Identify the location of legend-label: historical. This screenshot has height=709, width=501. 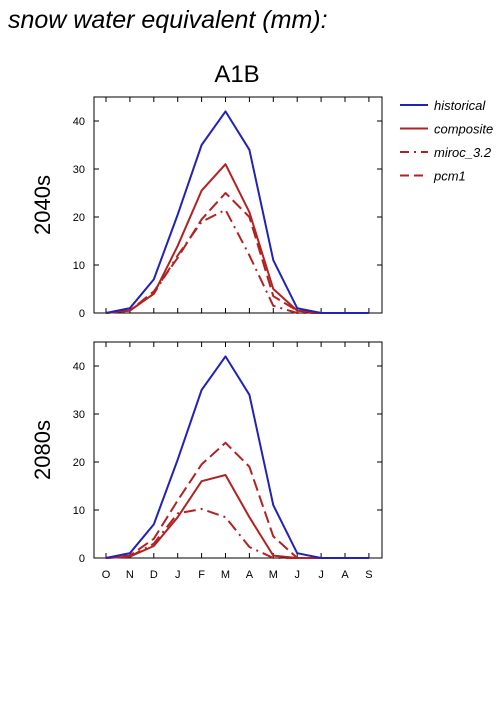
(460, 105).